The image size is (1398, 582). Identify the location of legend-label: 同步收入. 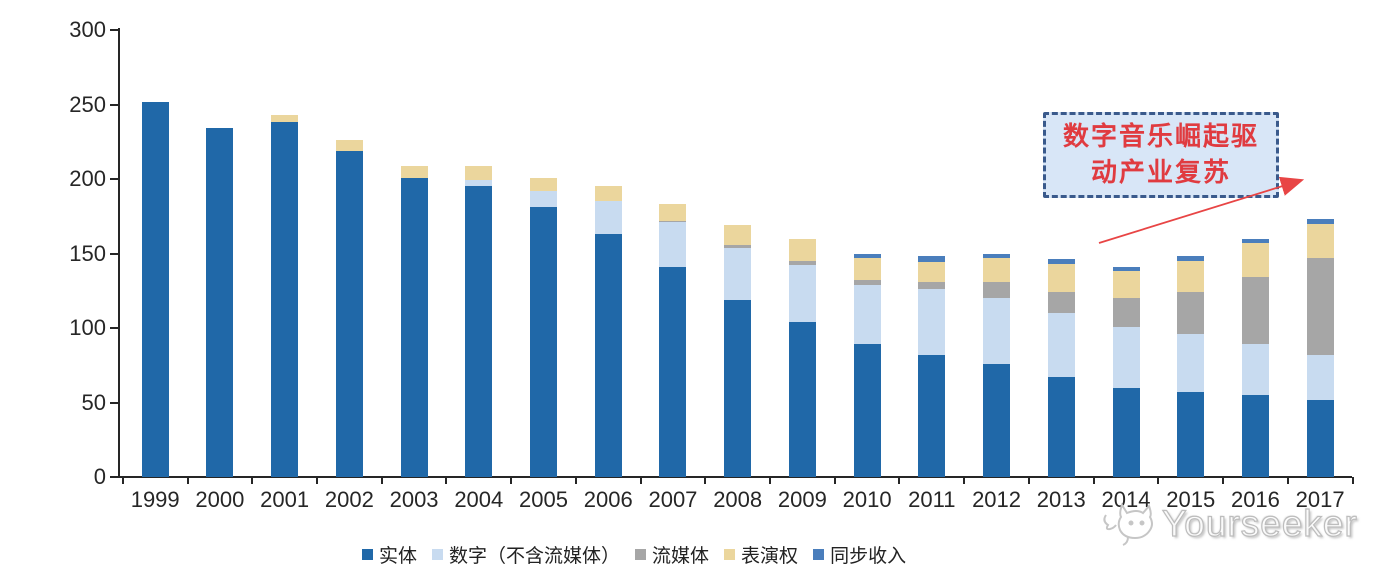
(868, 556).